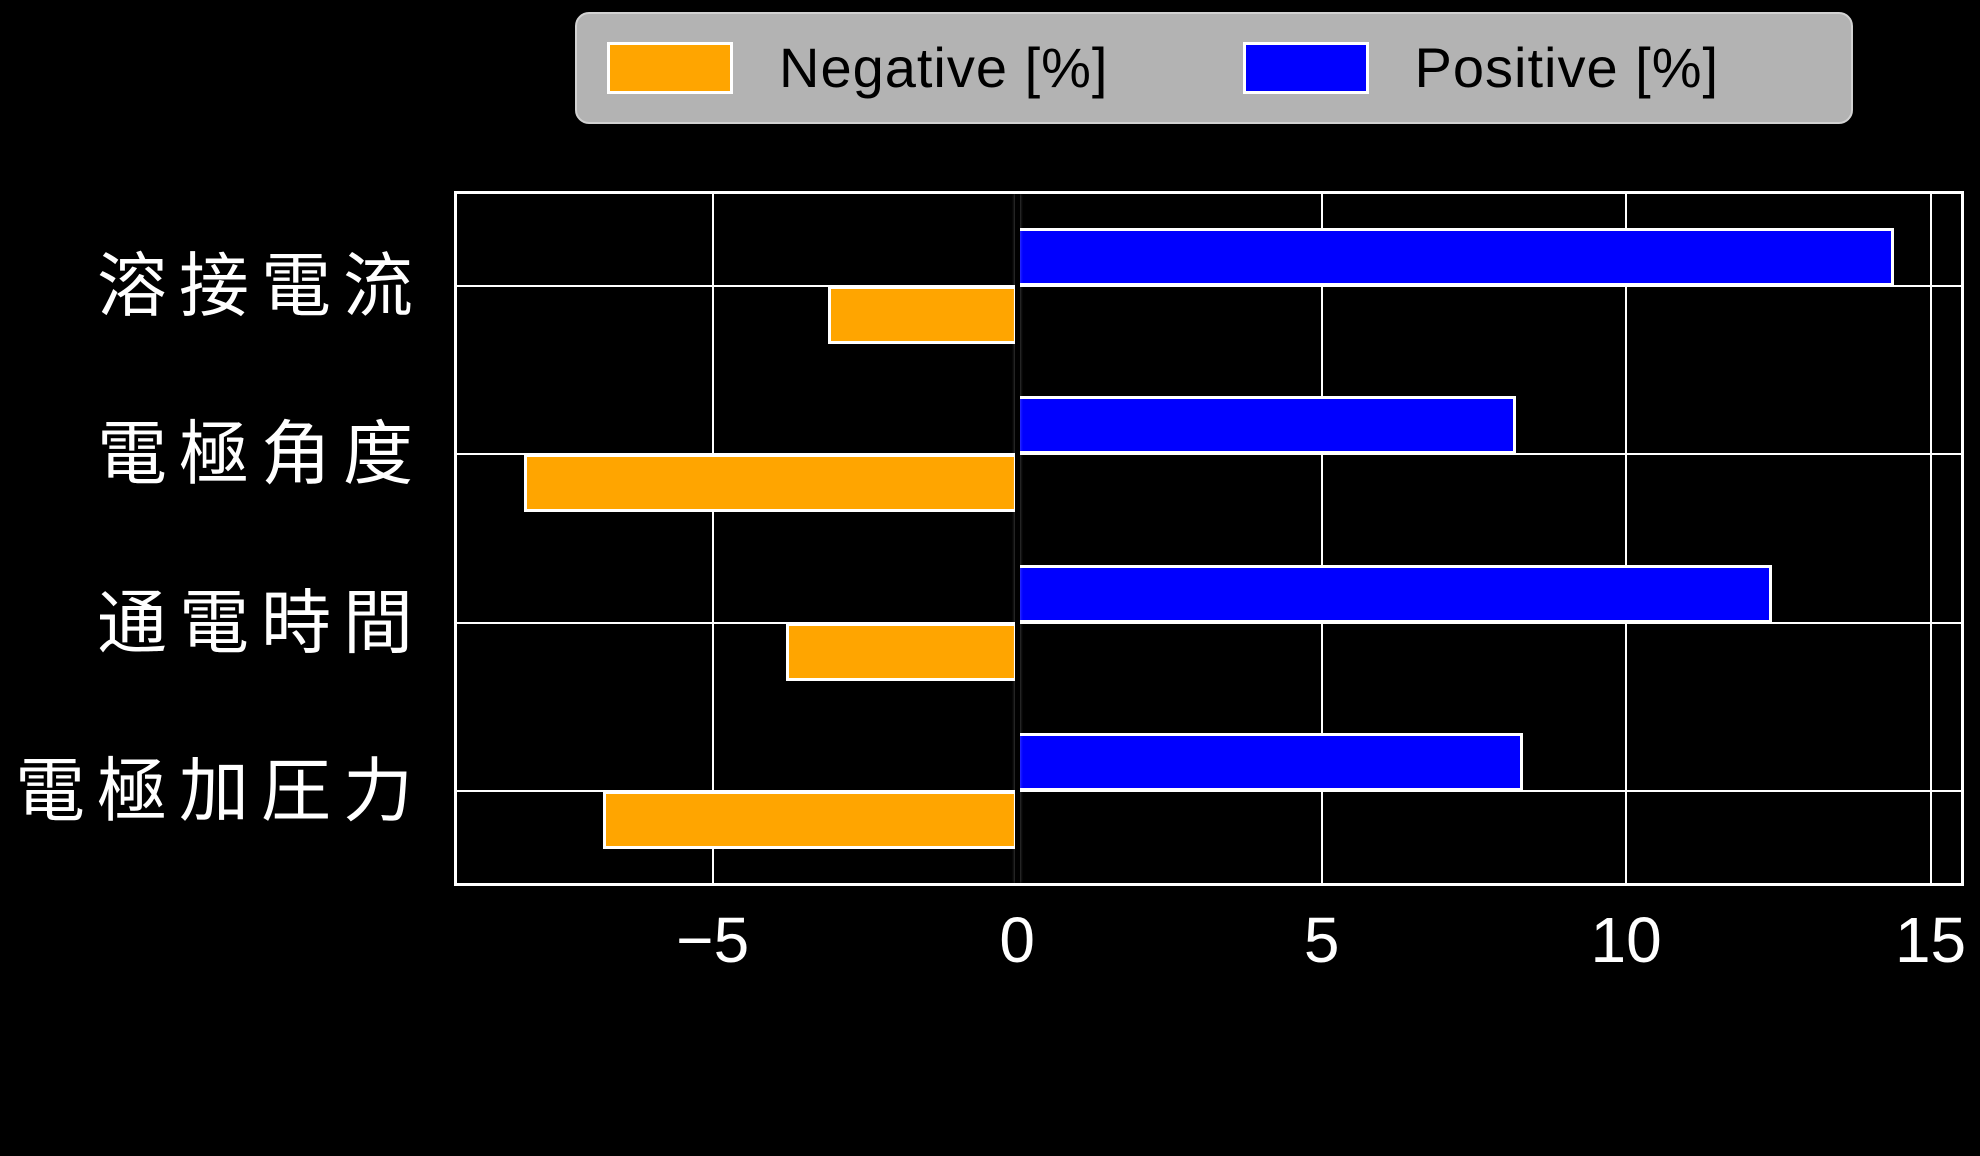 This screenshot has height=1156, width=1980. Describe the element at coordinates (1321, 940) in the screenshot. I see `x-tick-label: 5` at that location.